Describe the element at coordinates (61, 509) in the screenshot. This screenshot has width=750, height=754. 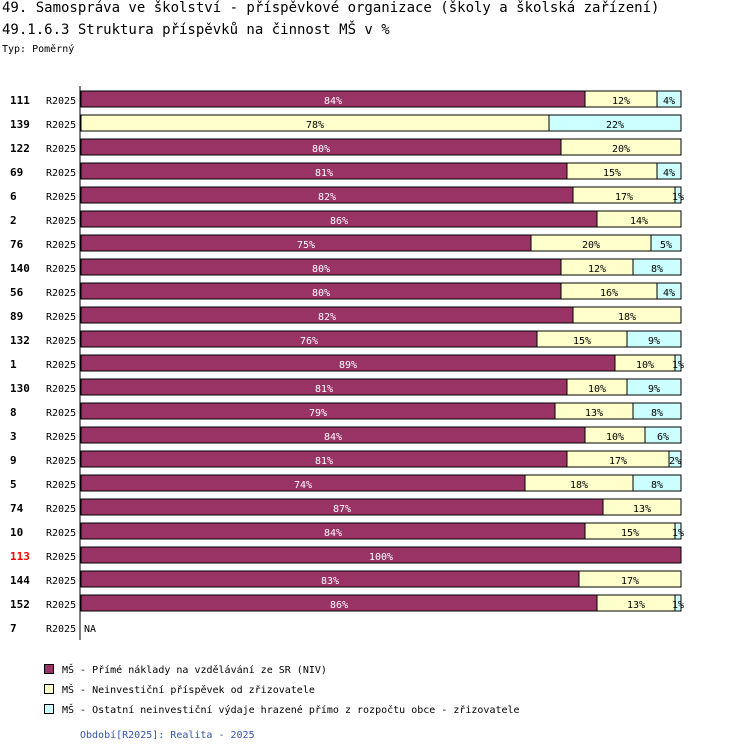
I see `period-label-74: R2025` at that location.